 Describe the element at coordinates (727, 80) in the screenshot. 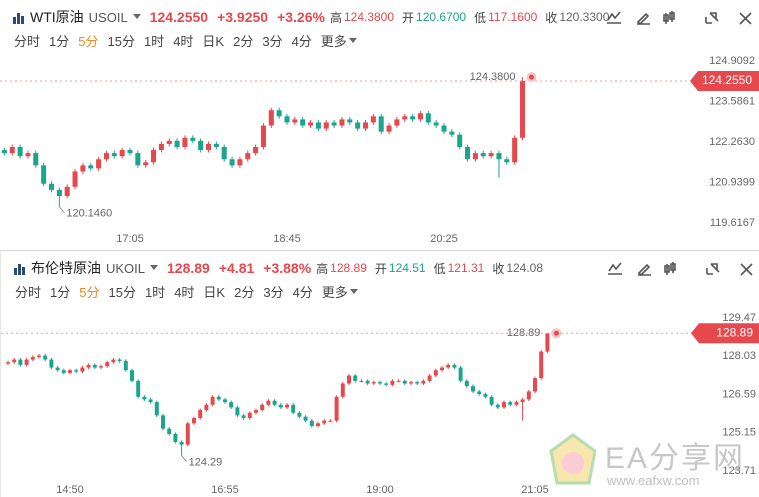

I see `price-tag-label: 124.2550` at that location.